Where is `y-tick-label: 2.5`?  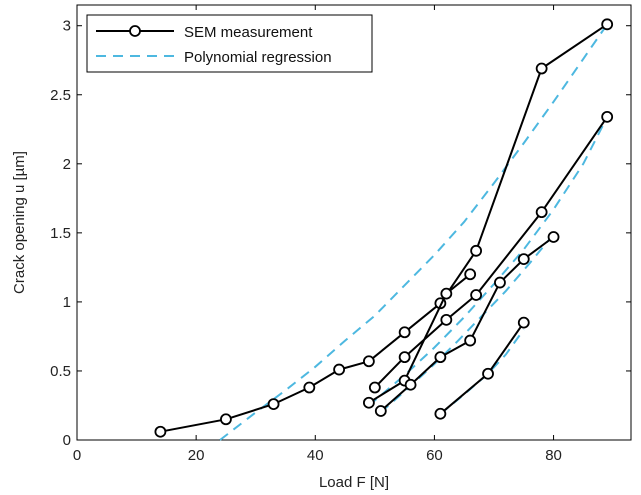 y-tick-label: 2.5 is located at coordinates (60, 95).